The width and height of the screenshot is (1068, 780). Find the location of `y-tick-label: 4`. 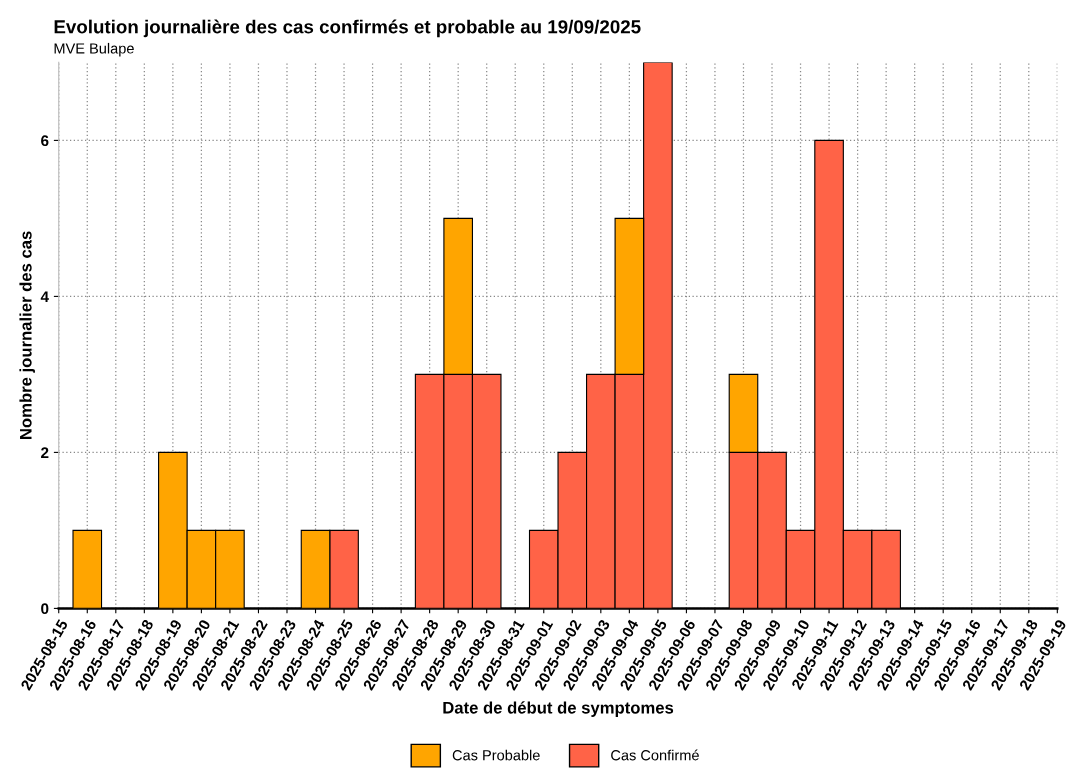

y-tick-label: 4 is located at coordinates (44, 296).